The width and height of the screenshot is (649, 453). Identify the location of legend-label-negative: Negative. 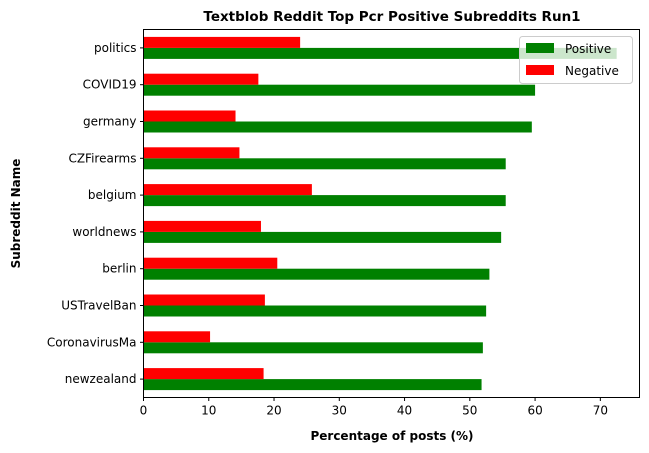
(592, 71).